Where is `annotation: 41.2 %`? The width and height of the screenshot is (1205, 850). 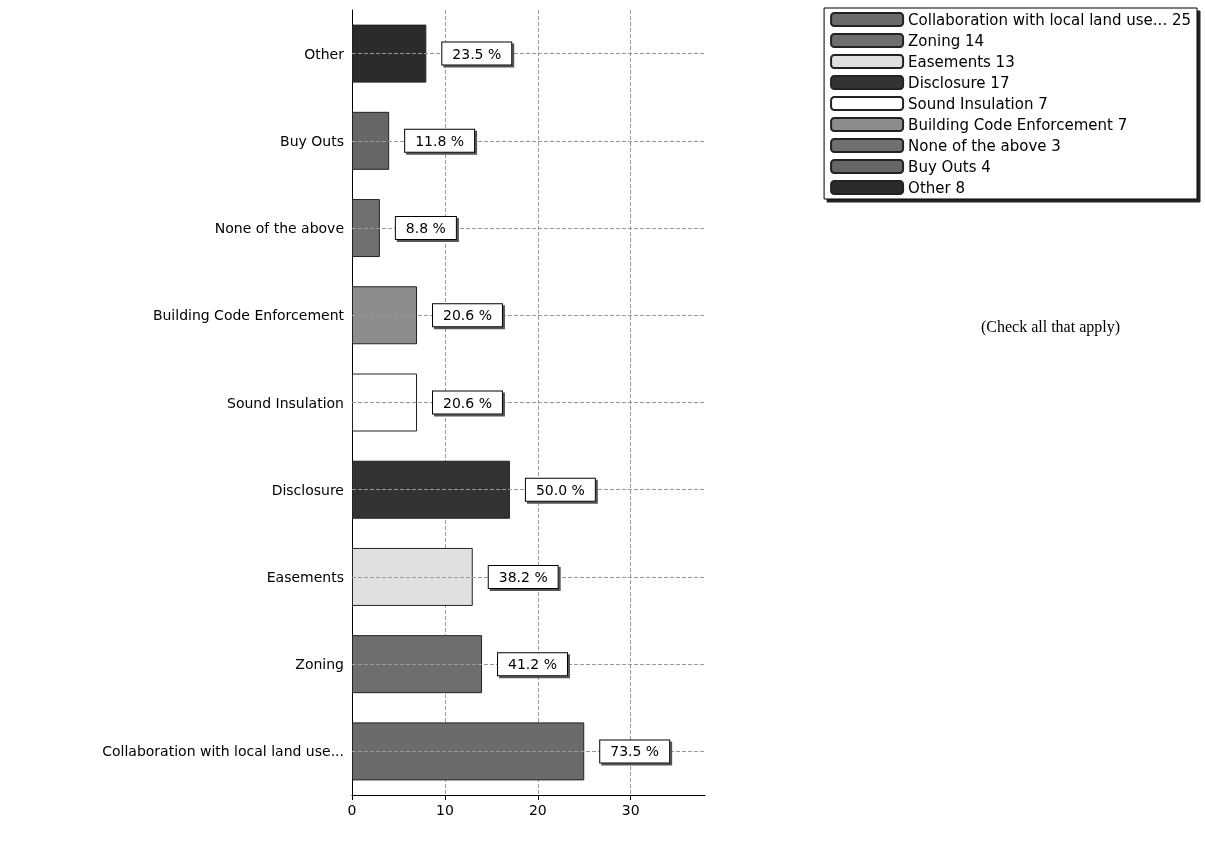 annotation: 41.2 % is located at coordinates (532, 664).